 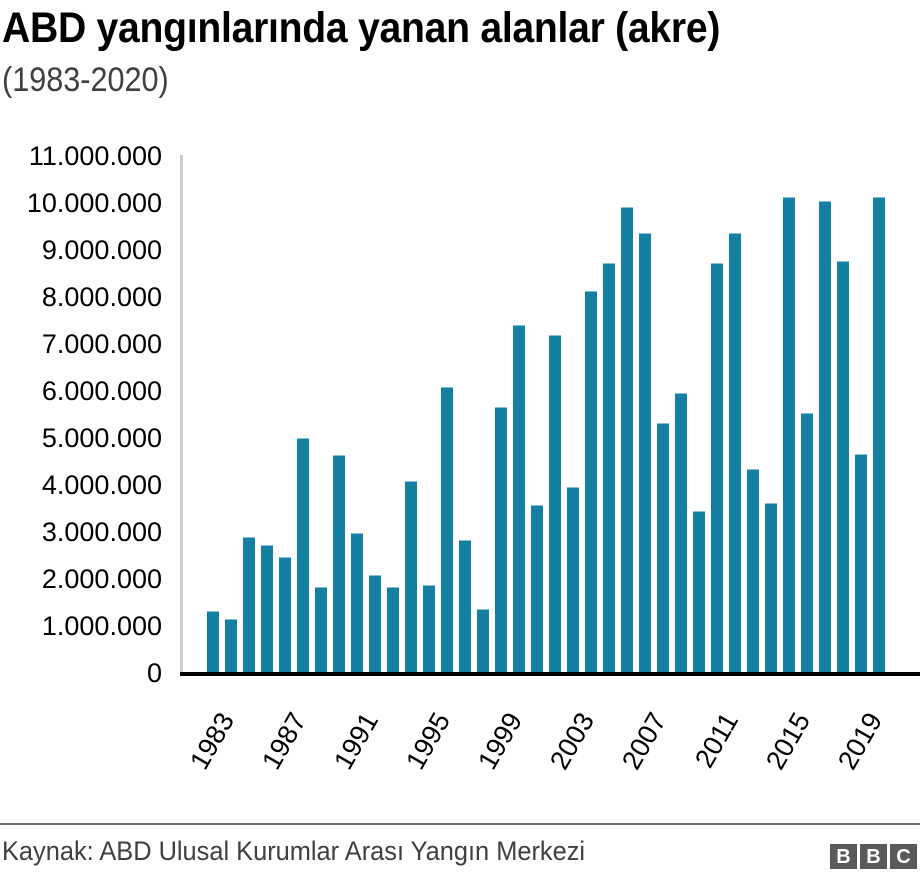 What do you see at coordinates (95, 156) in the screenshot?
I see `y-tick-label: 11.000.000` at bounding box center [95, 156].